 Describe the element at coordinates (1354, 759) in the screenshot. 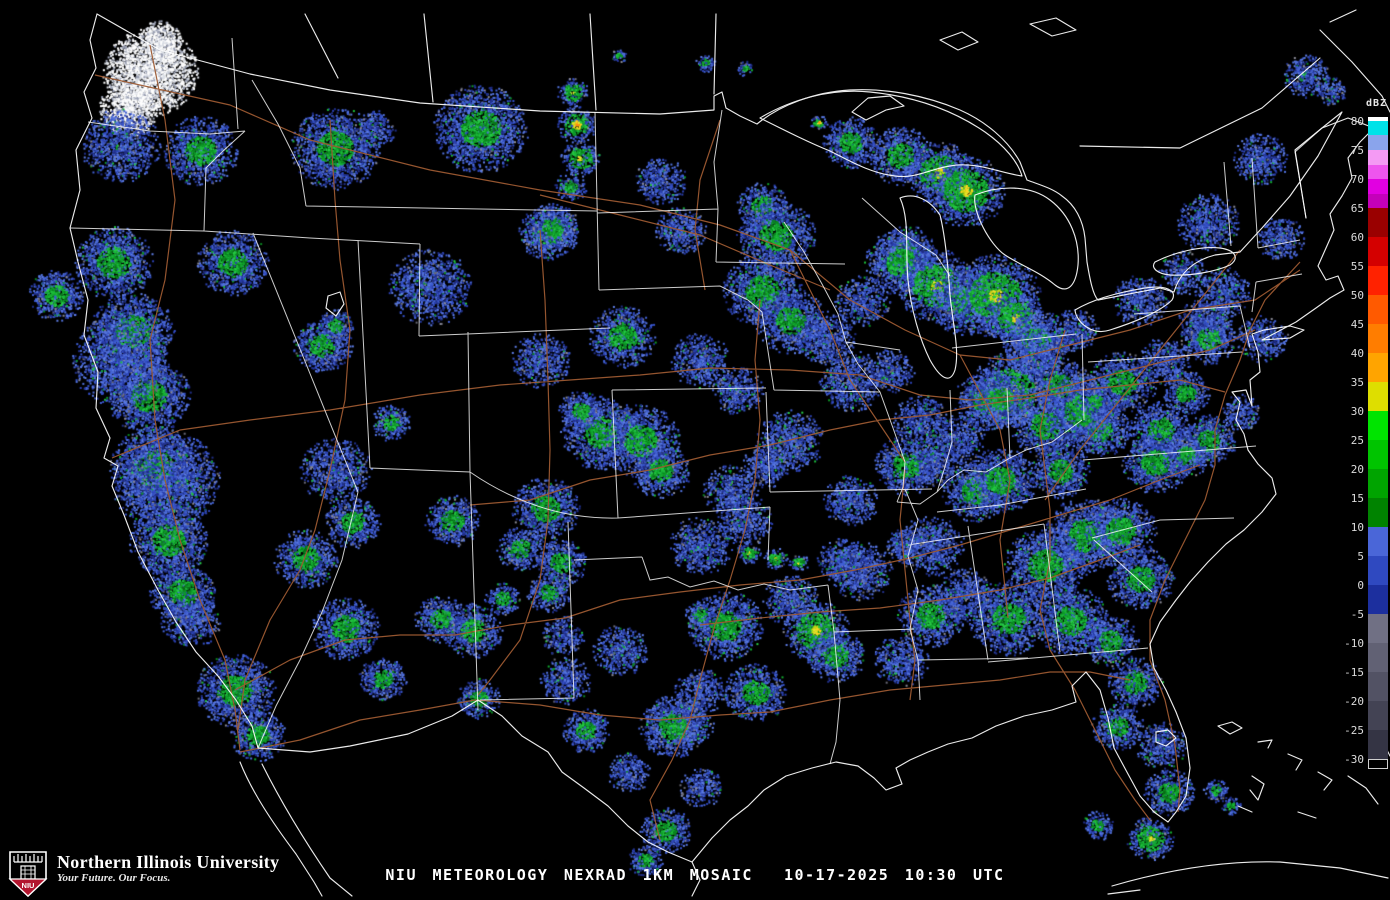

I see `colorbar-tick-label: -30` at that location.